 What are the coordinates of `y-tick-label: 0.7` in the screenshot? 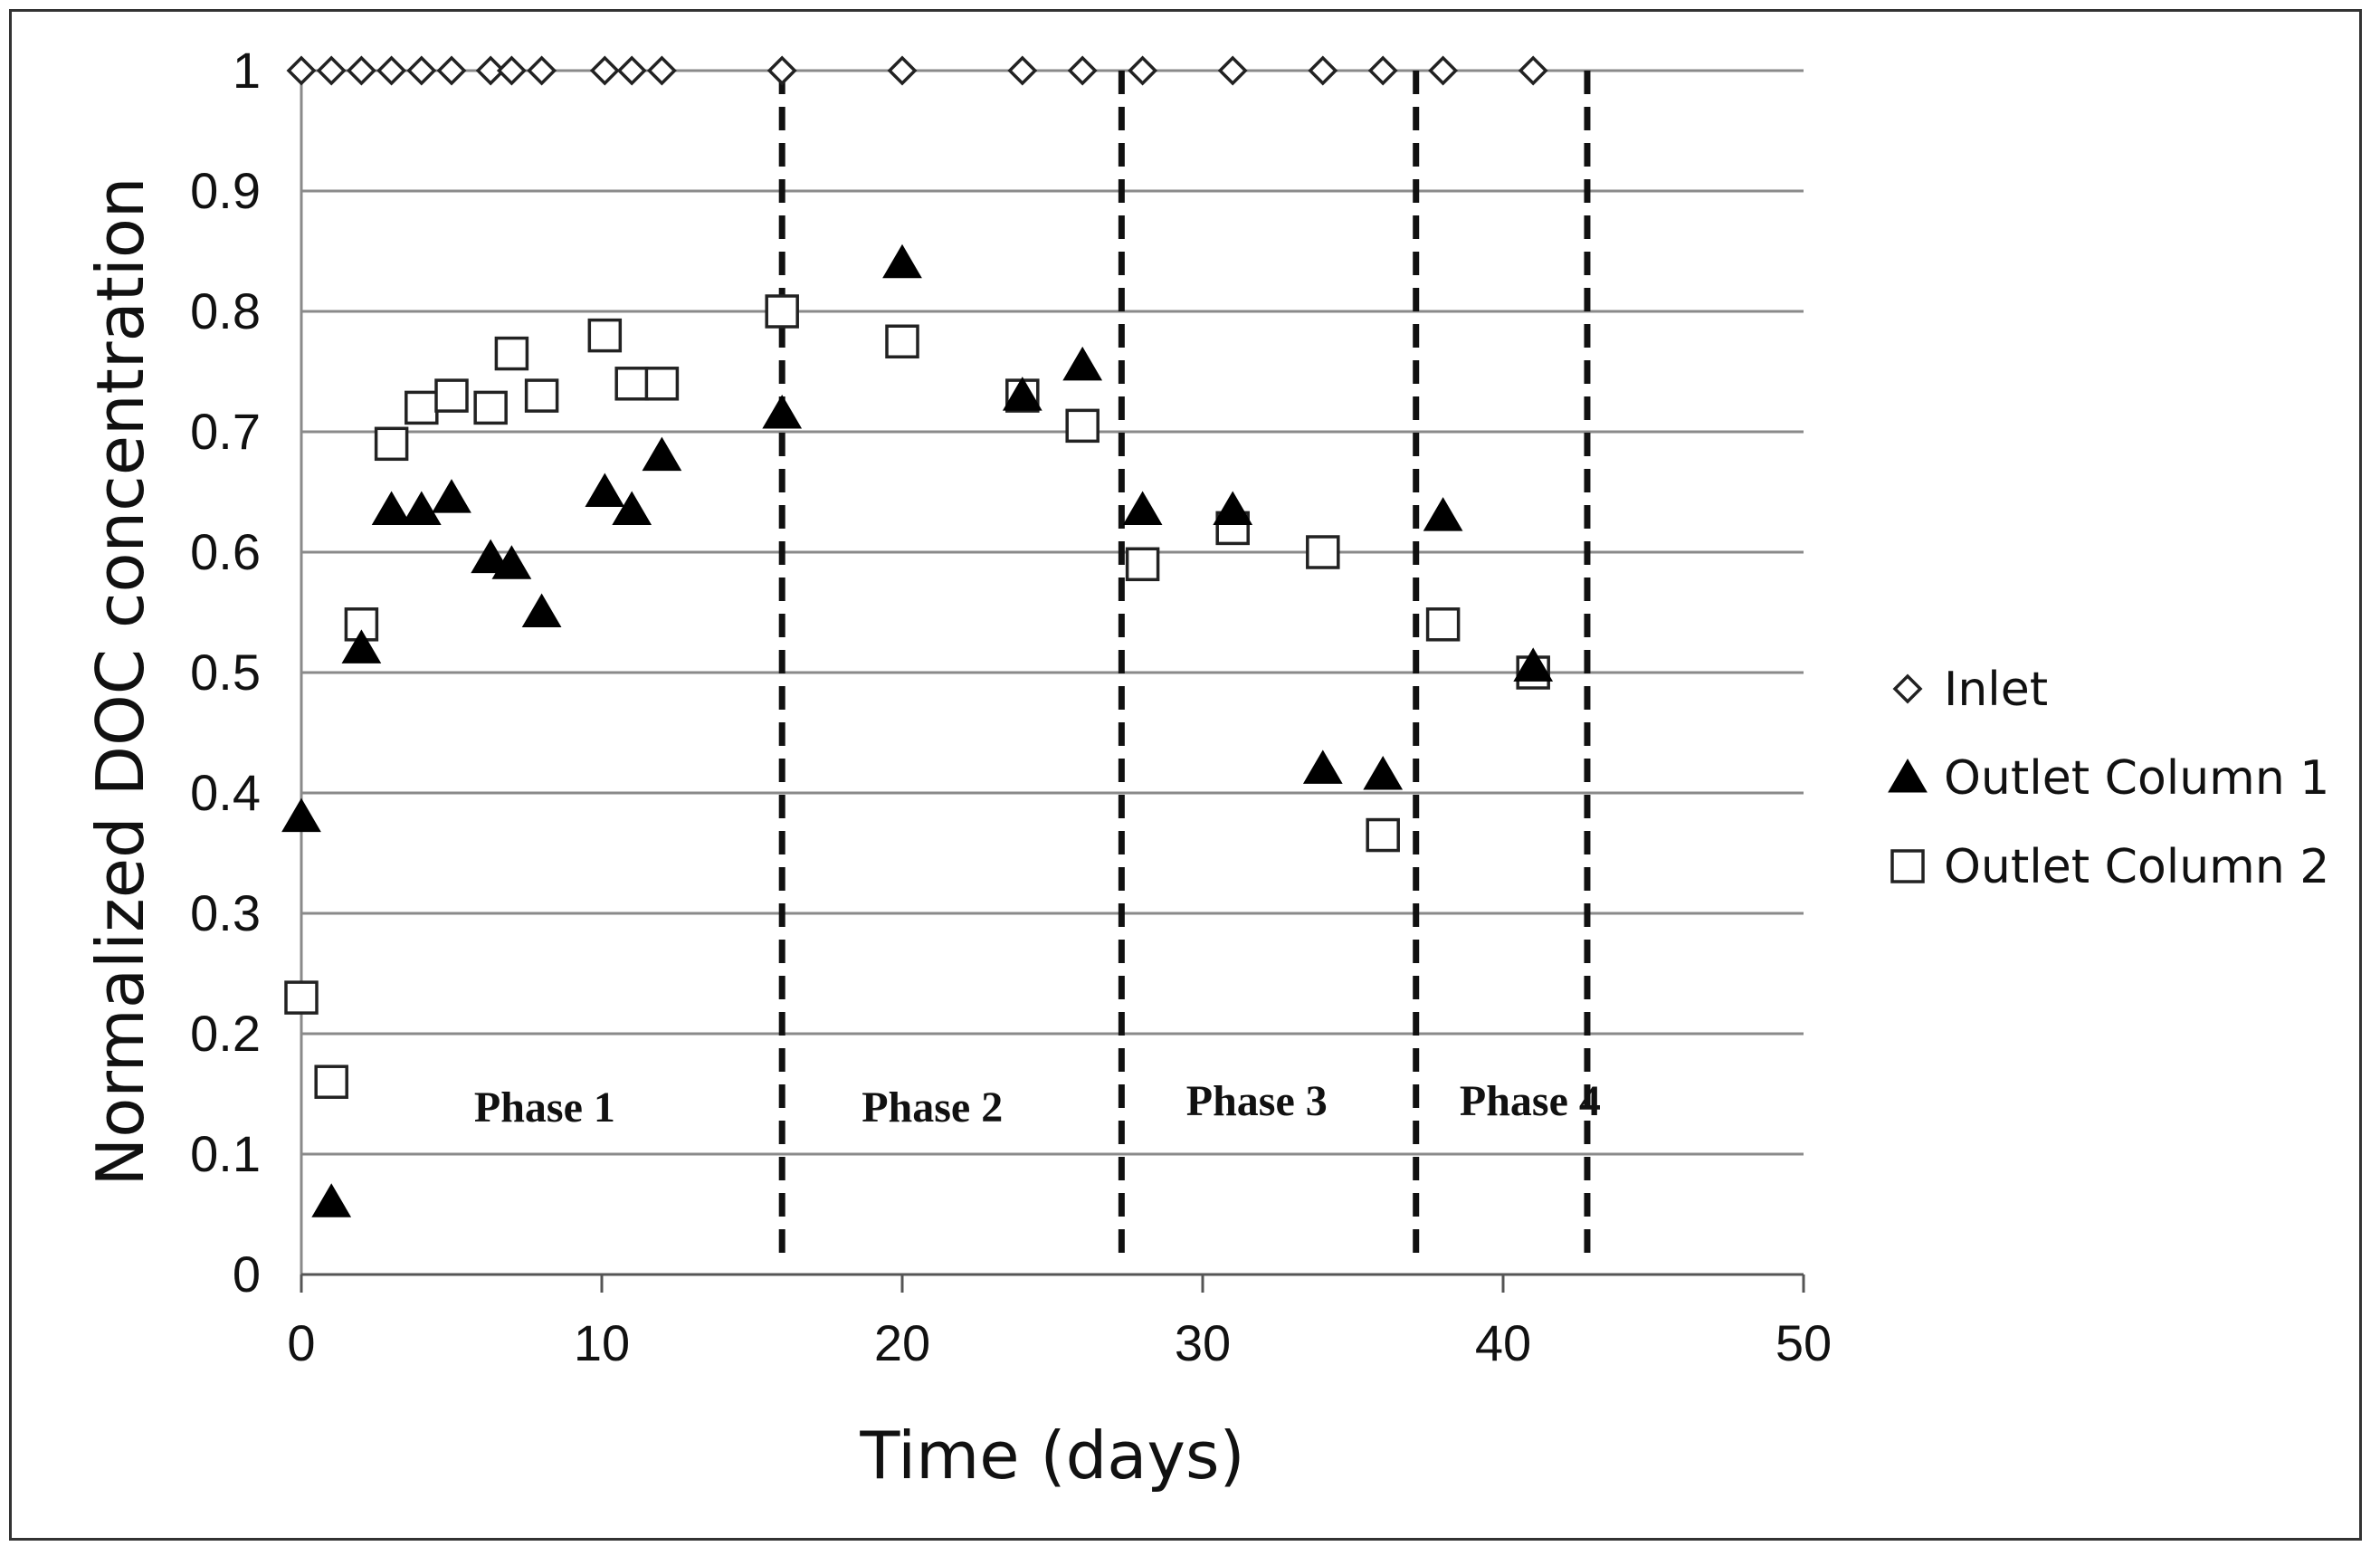 It's located at (225, 431).